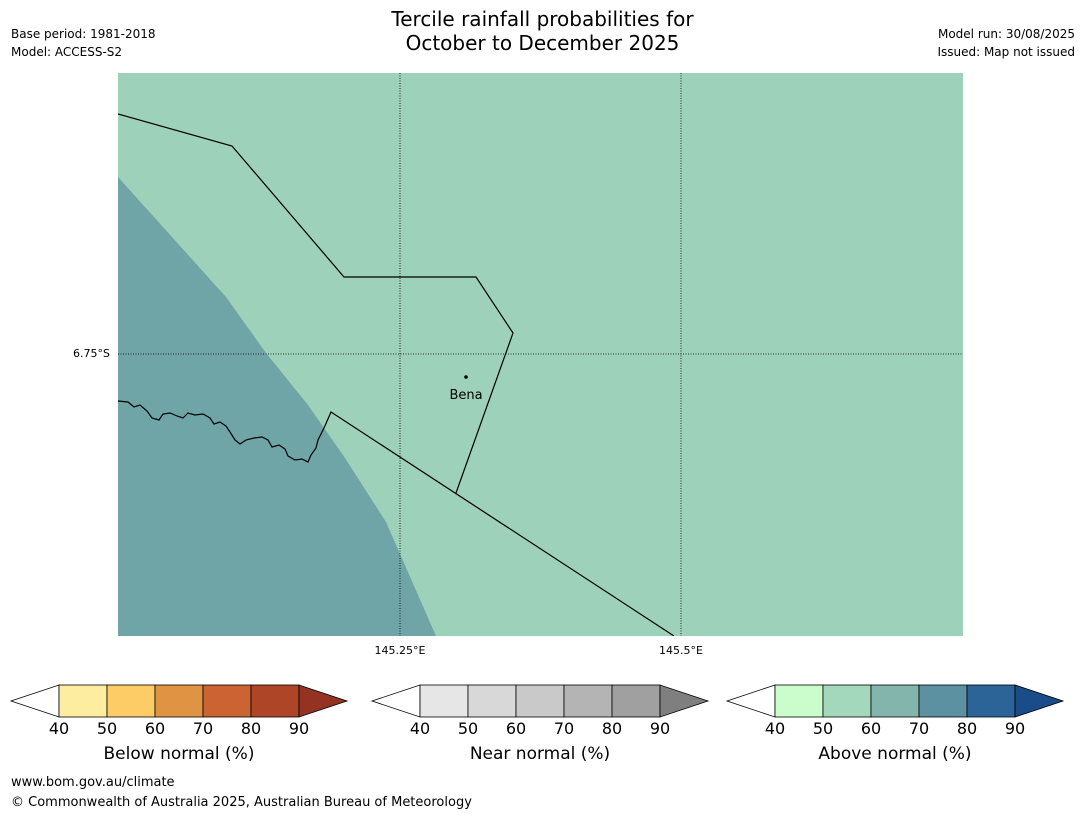 This screenshot has height=816, width=1085. Describe the element at coordinates (542, 19) in the screenshot. I see `map-title-line1: Tercile rainfall probabilities for` at that location.